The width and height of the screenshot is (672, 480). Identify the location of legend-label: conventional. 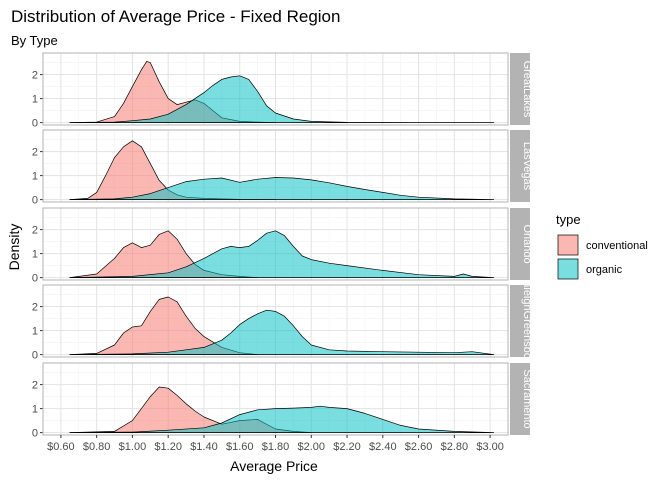
(617, 246).